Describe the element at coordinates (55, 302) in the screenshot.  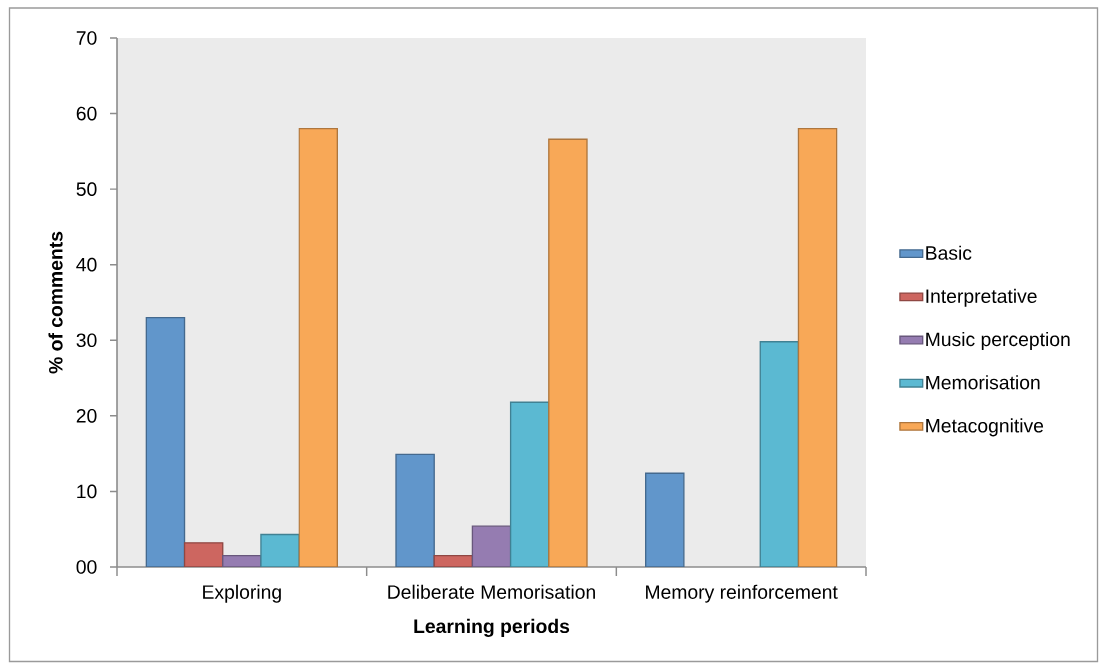
I see `y-axis-title: % of comments` at that location.